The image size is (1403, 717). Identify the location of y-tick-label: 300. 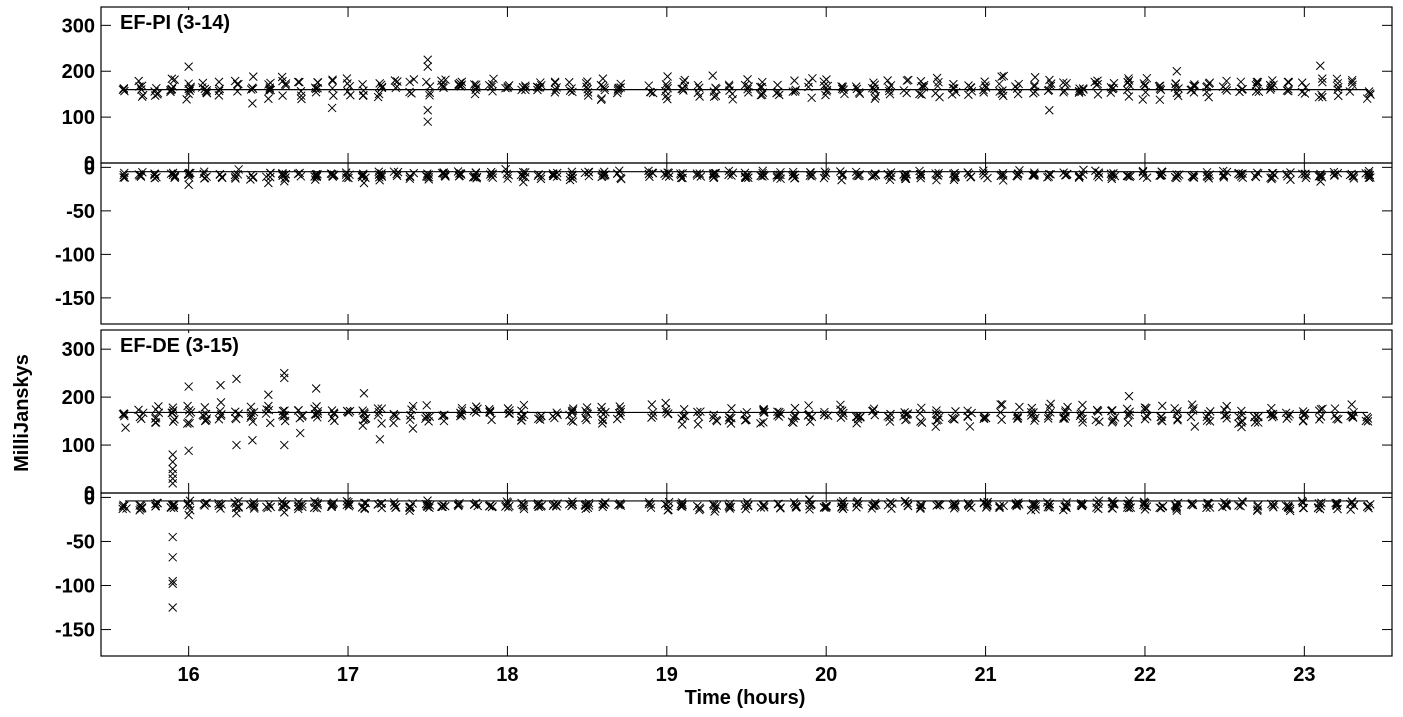
(78, 350).